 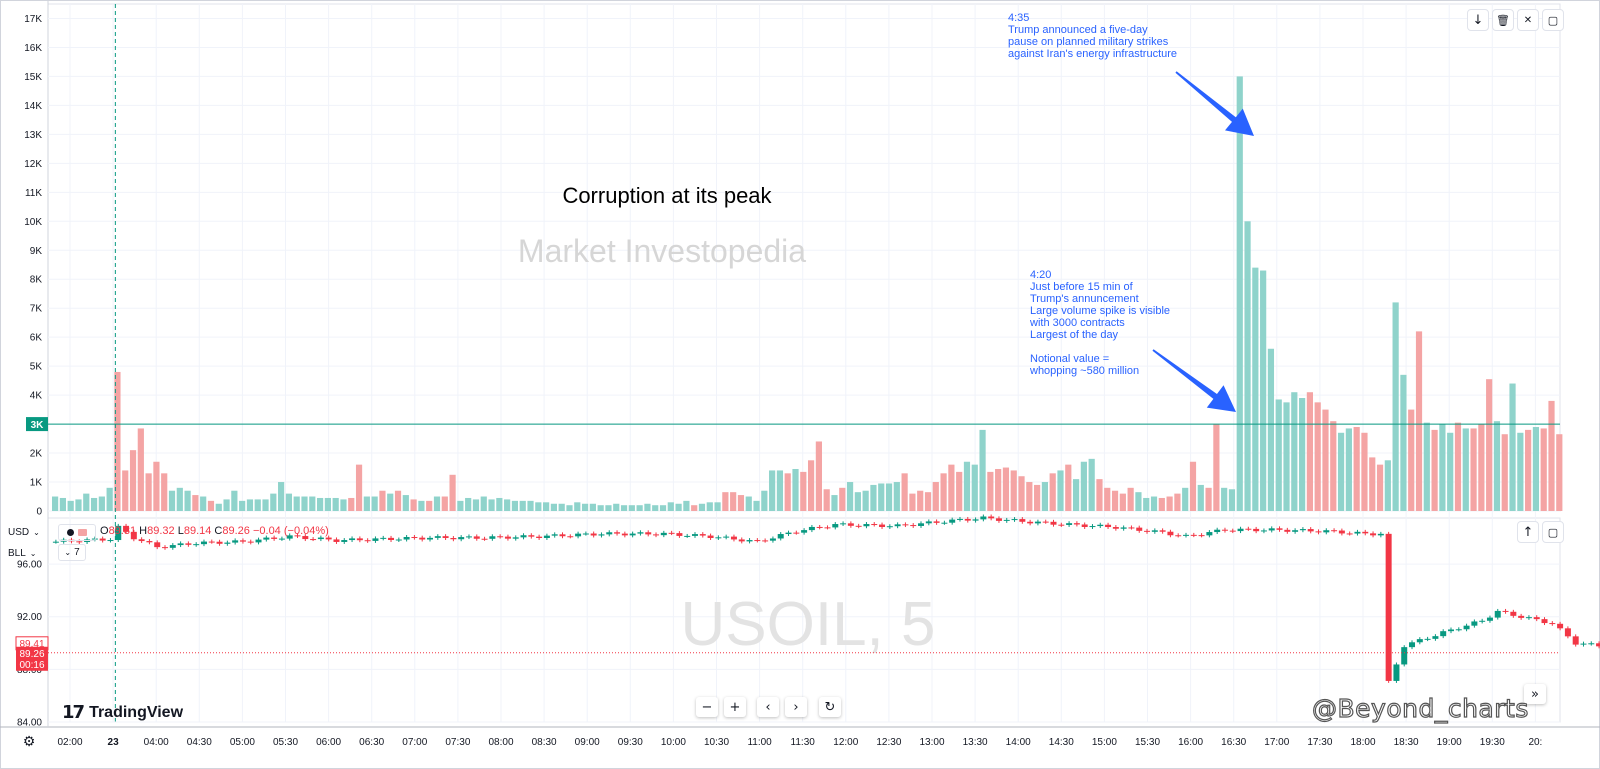 I want to click on legend-collapse-button: ⌄ 7, so click(x=72, y=552).